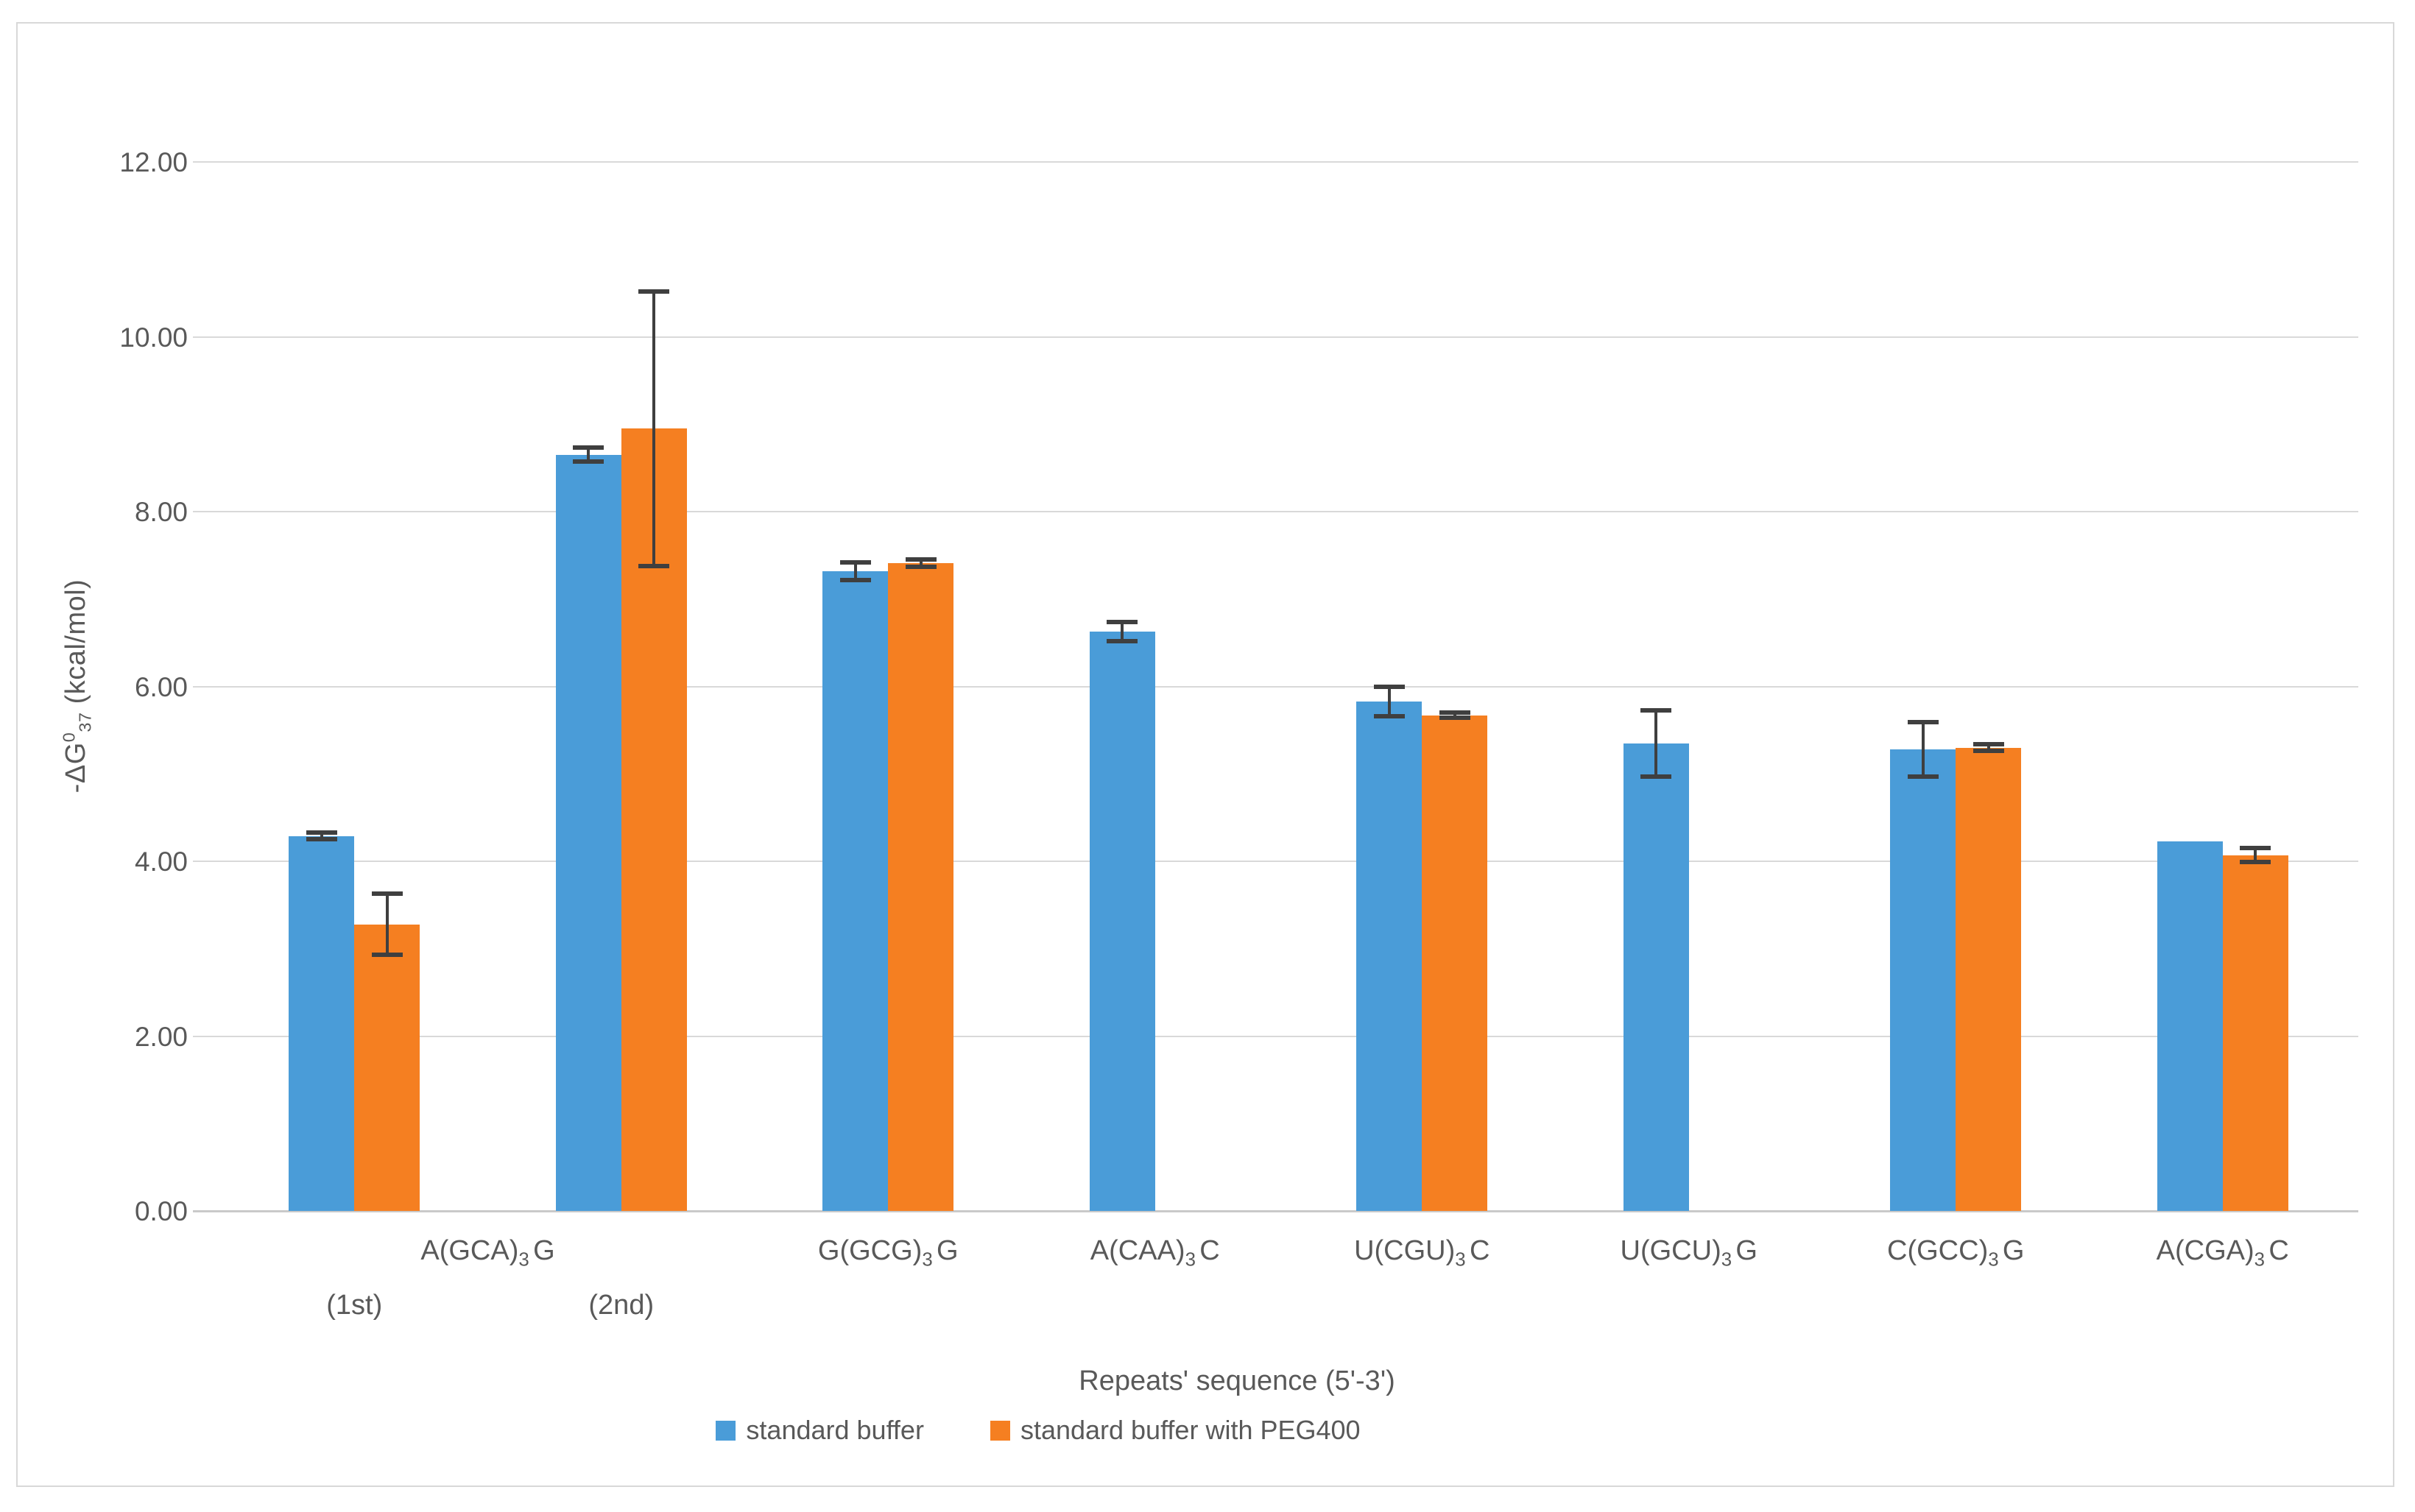 The height and width of the screenshot is (1512, 2415). Describe the element at coordinates (161, 686) in the screenshot. I see `y-tick-label-6: 6.00` at that location.